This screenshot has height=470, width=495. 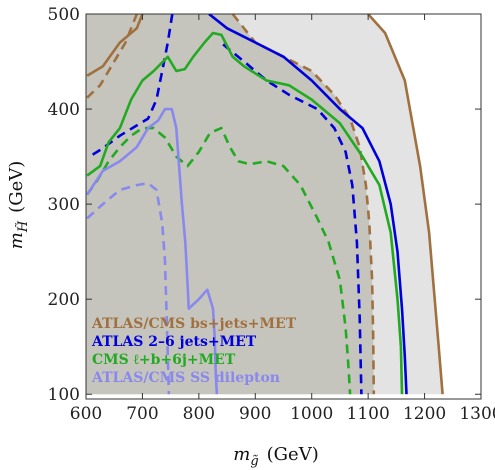 I want to click on x-tick-label: 1000, so click(x=311, y=414).